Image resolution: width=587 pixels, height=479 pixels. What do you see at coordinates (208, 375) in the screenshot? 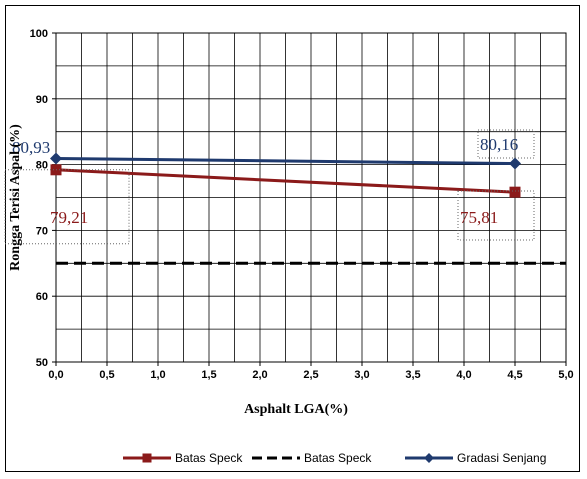
I see `x-tick-label: 1,5` at bounding box center [208, 375].